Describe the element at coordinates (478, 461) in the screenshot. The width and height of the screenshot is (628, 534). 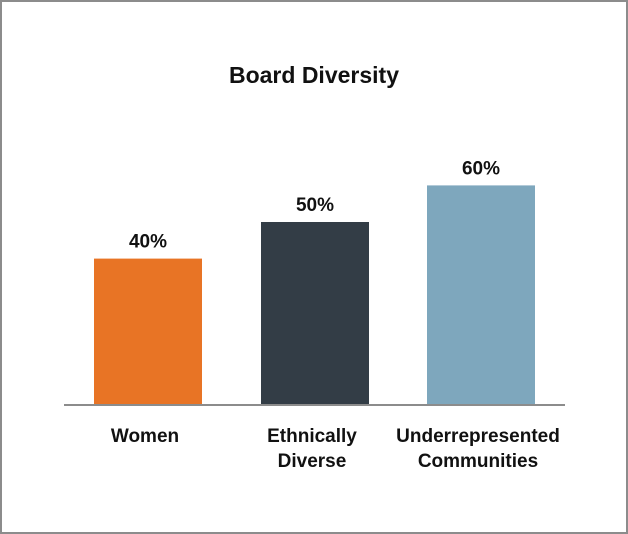
I see `category-label-2-line-1: Communities` at that location.